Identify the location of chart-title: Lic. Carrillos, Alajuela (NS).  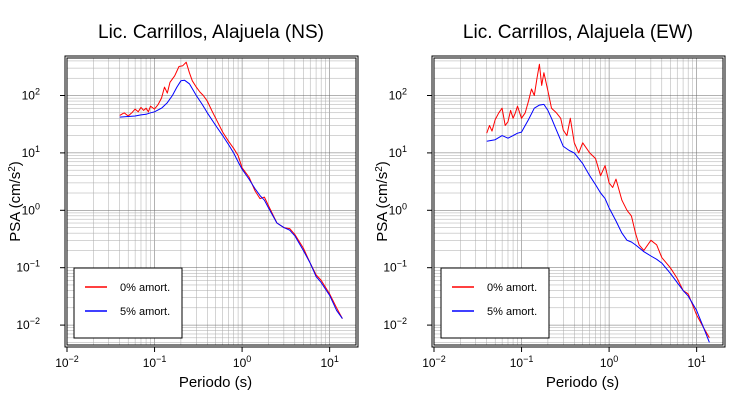
(211, 32).